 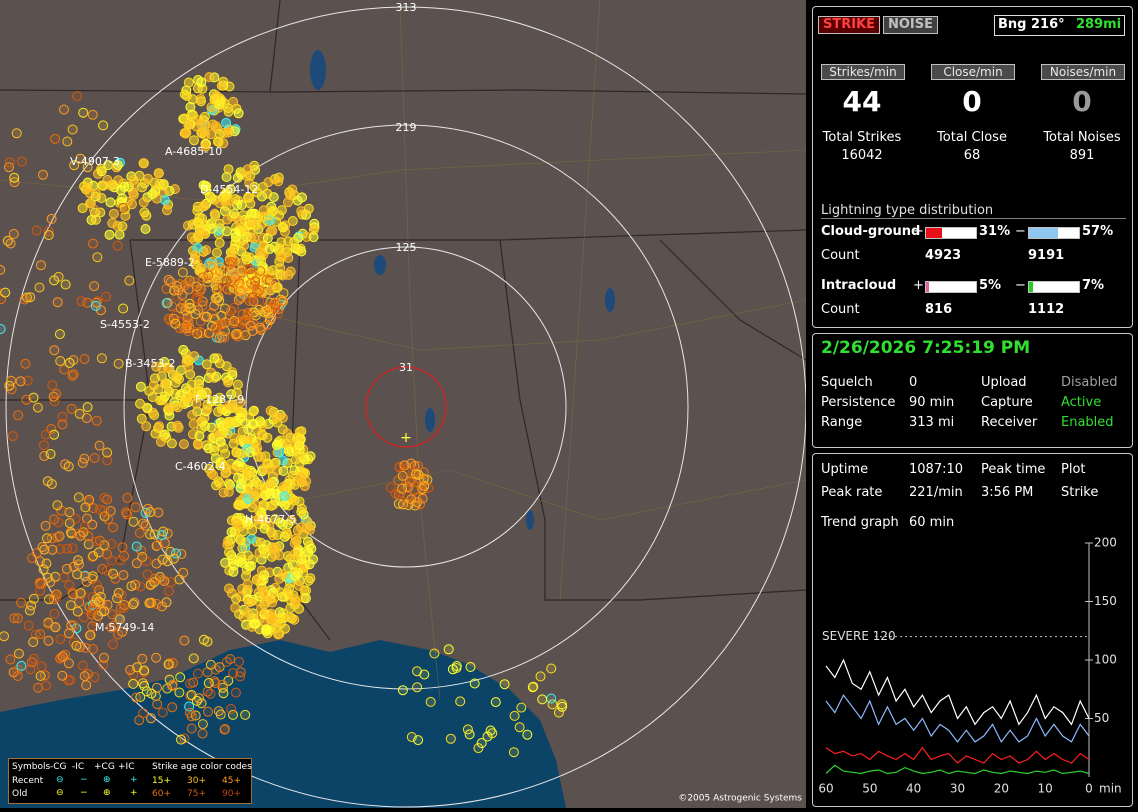 What do you see at coordinates (911, 25) in the screenshot?
I see `noise-button: NOISE` at bounding box center [911, 25].